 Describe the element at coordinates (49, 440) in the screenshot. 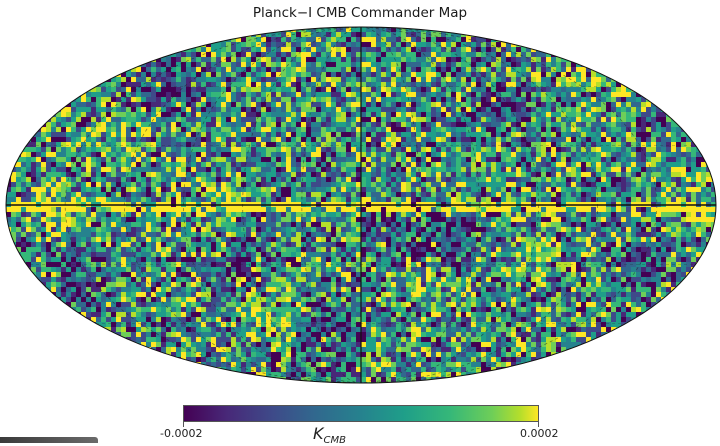

I see `window-scrollbar` at that location.